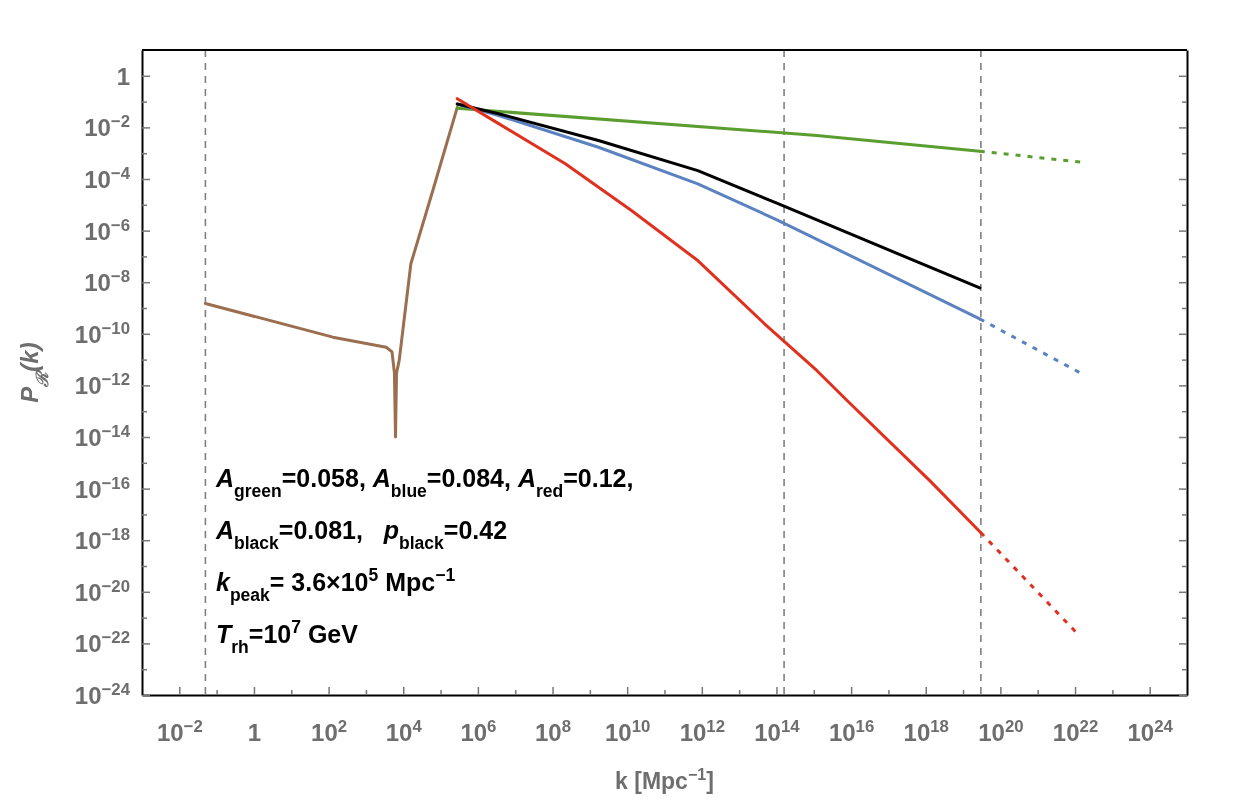  What do you see at coordinates (102, 539) in the screenshot?
I see `y-tick-label: 10$^{−18}$` at bounding box center [102, 539].